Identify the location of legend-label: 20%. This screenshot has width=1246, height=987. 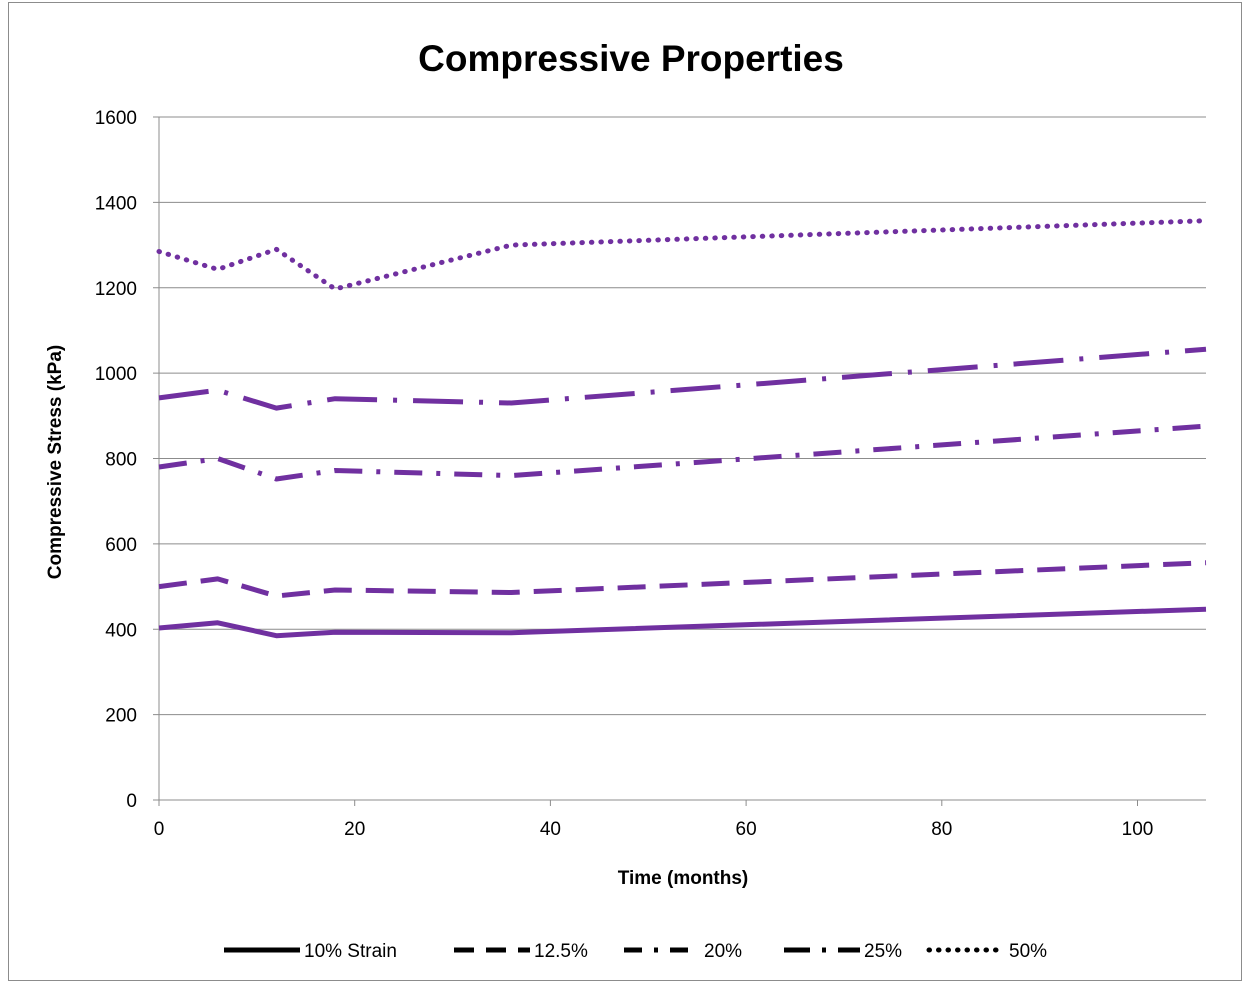
(723, 951).